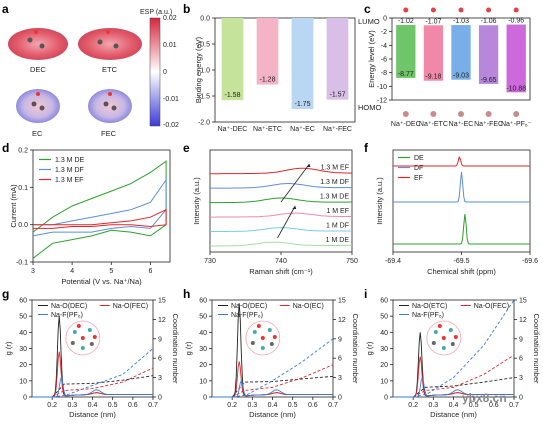 The height and width of the screenshot is (428, 543). What do you see at coordinates (384, 317) in the screenshot?
I see `y-tick-label: 50` at bounding box center [384, 317].